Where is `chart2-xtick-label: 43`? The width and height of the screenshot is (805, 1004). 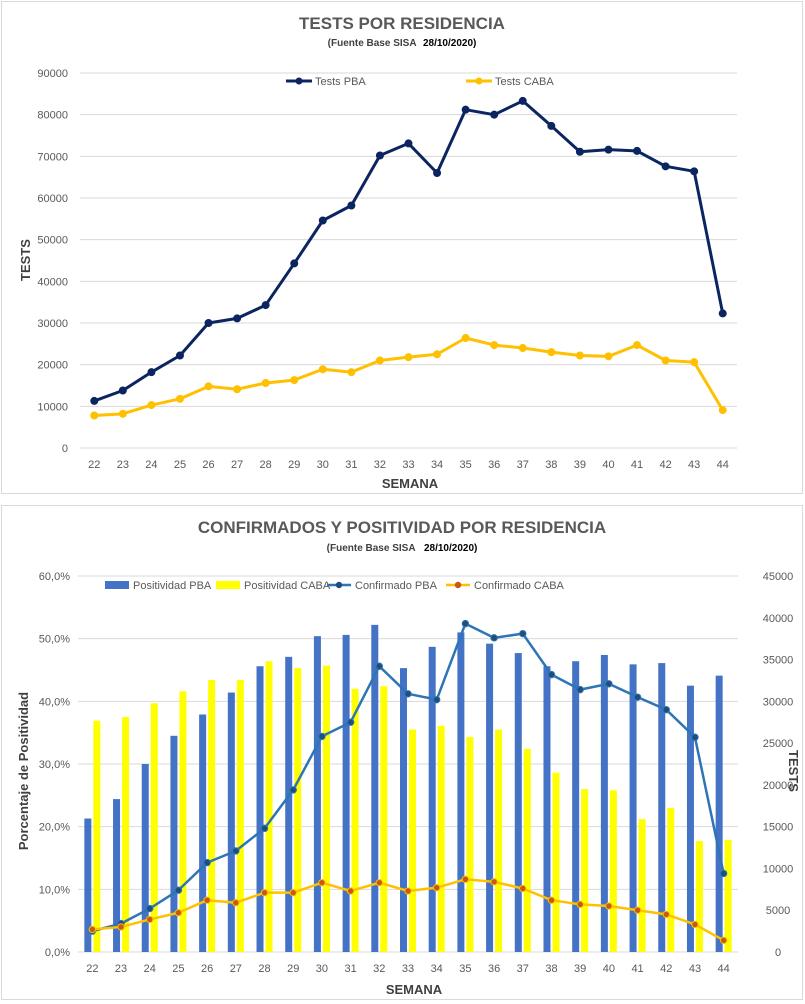
chart2-xtick-label: 43 is located at coordinates (695, 969).